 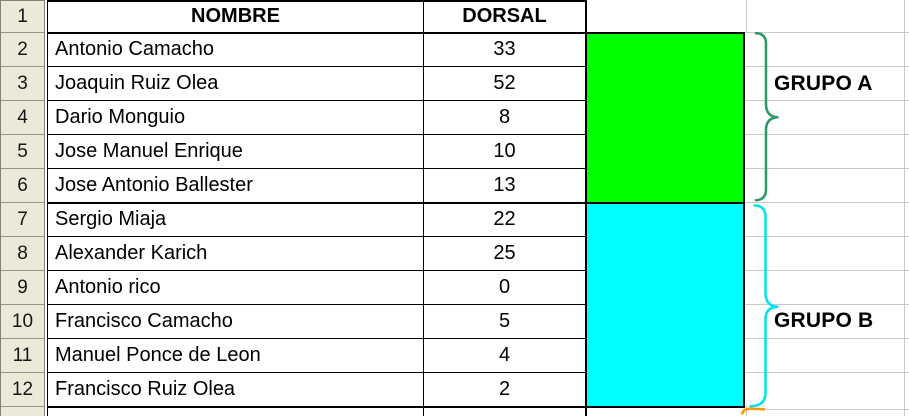 What do you see at coordinates (504, 151) in the screenshot?
I see `dorsal-cell: 10` at bounding box center [504, 151].